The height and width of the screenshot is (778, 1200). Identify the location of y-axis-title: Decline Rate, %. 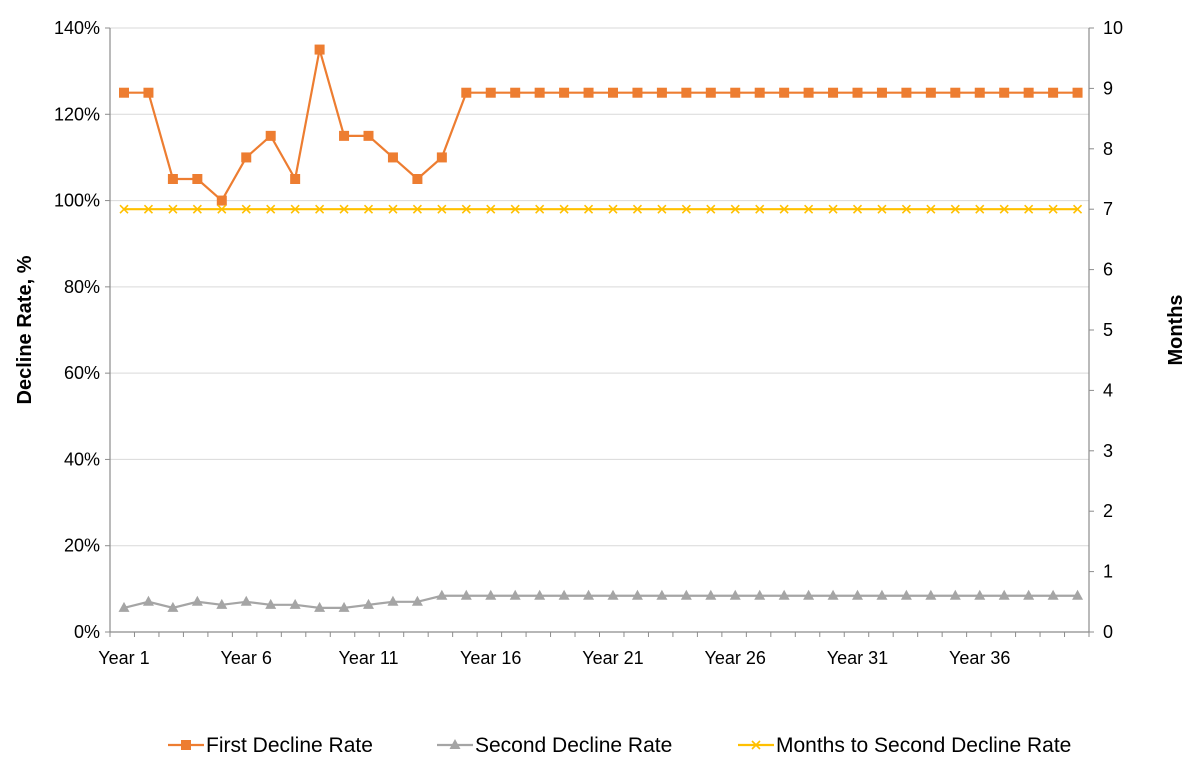
(25, 329).